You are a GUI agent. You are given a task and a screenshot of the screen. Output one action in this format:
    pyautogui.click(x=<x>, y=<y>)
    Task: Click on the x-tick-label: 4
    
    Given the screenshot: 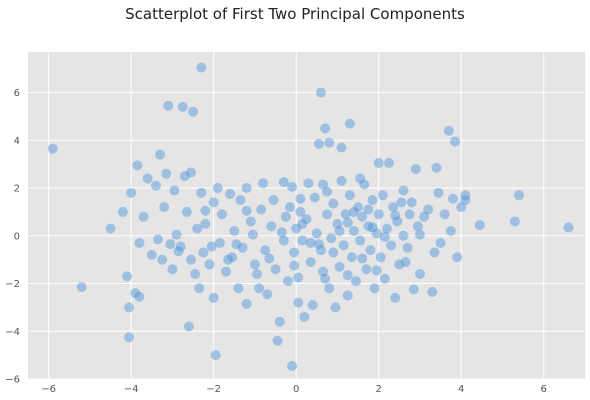 What is the action you would take?
    pyautogui.click(x=461, y=389)
    